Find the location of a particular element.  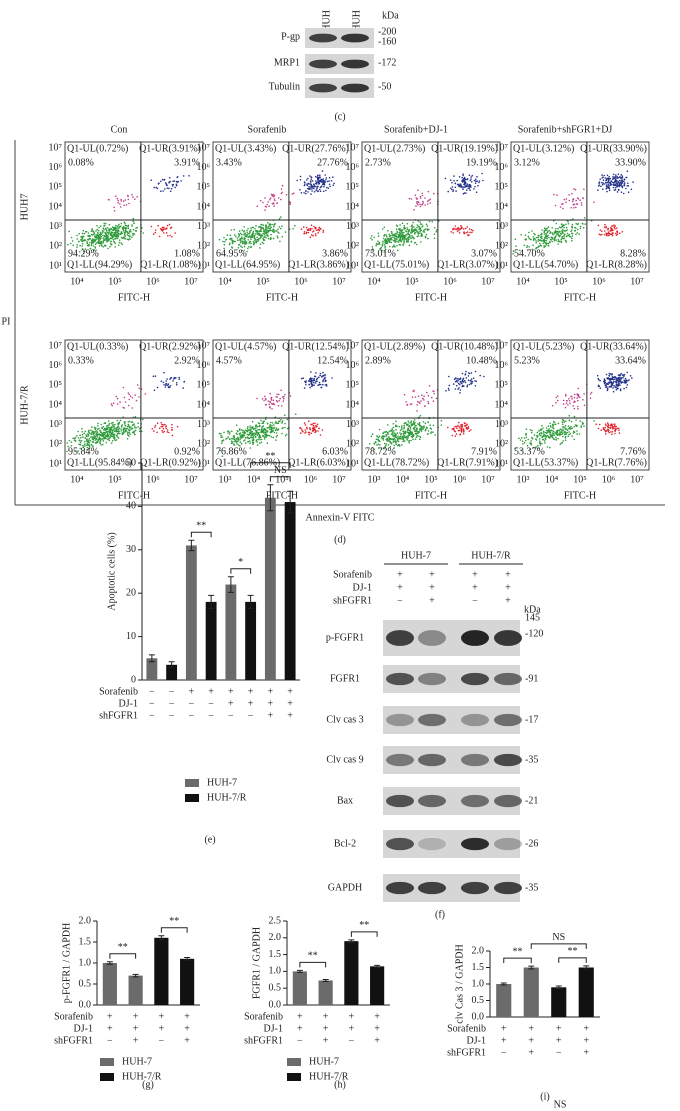

y-tick-label: 10⁵ is located at coordinates (353, 385).